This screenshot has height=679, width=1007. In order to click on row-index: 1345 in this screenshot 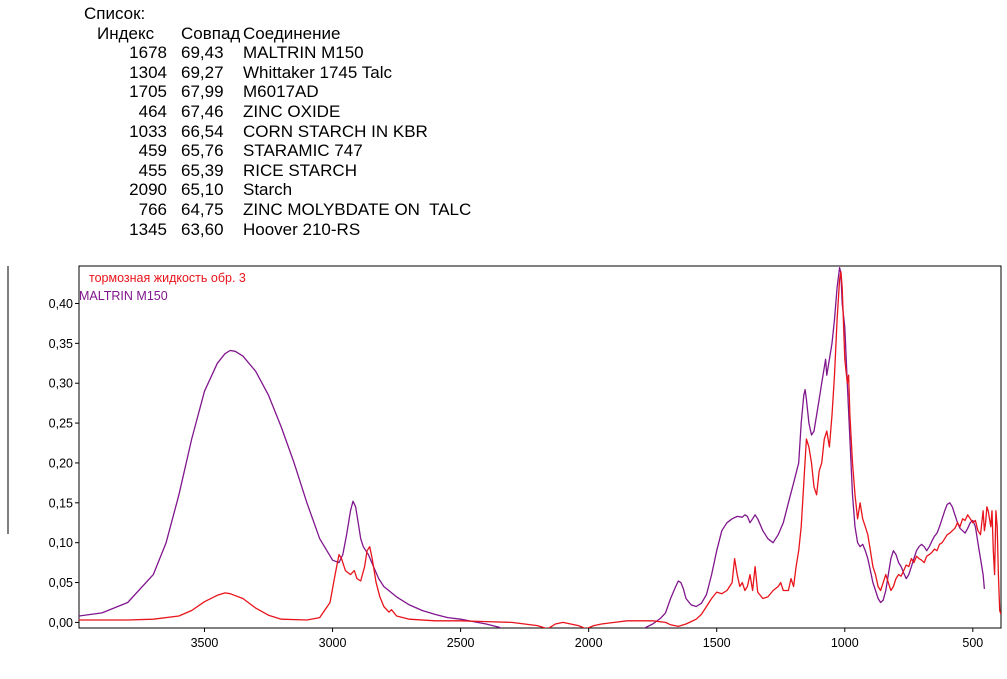, I will do `click(148, 229)`.